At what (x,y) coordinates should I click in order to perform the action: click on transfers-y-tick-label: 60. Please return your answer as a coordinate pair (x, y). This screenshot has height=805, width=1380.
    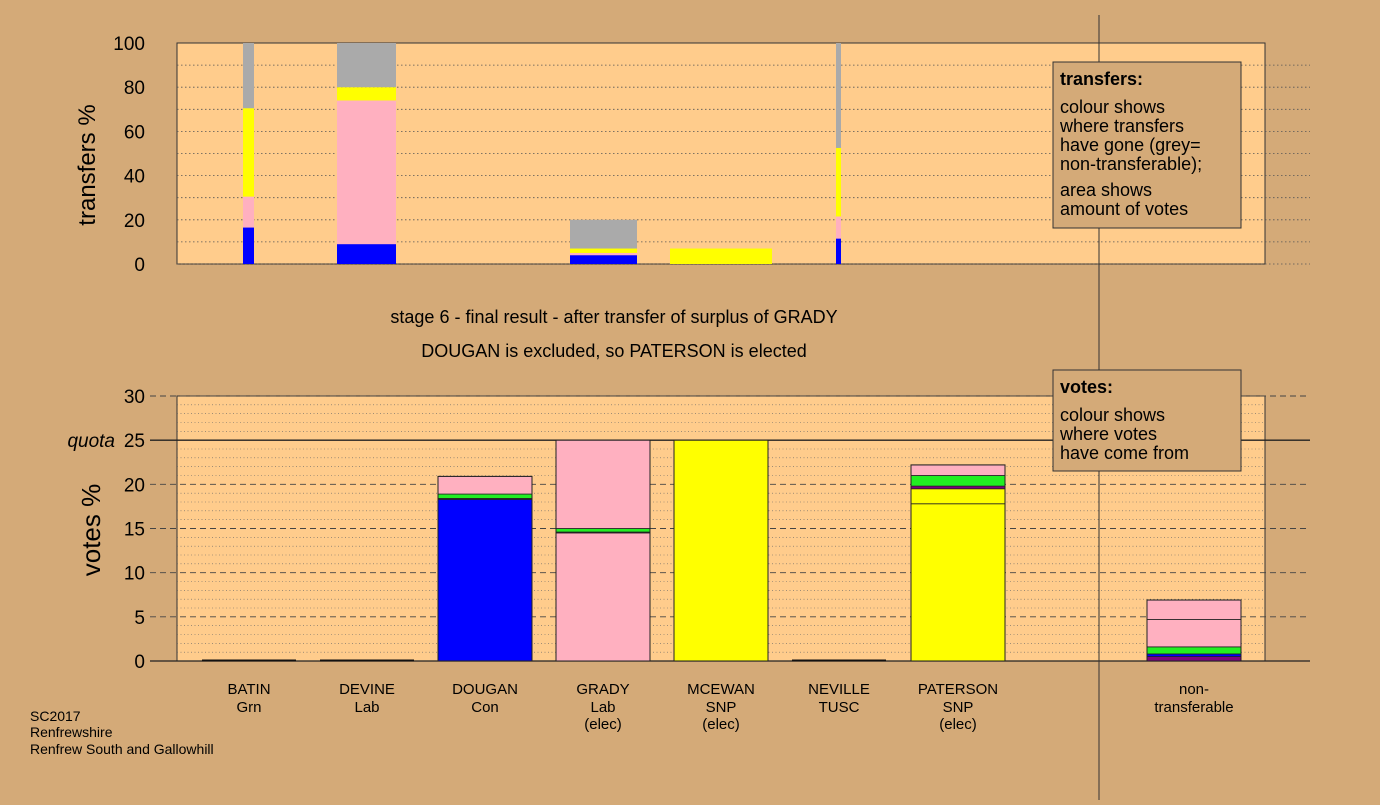
    Looking at the image, I should click on (134, 132).